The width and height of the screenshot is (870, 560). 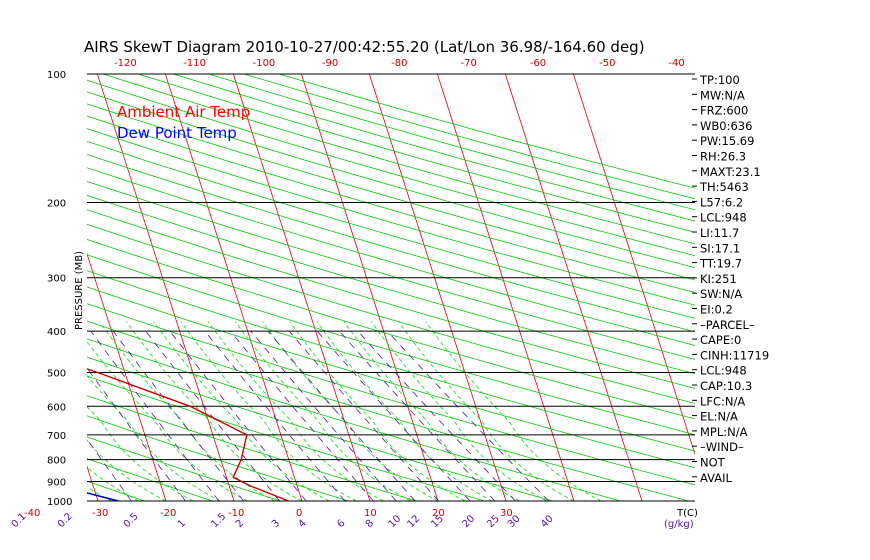 I want to click on mixing-ratio-label: 8, so click(x=370, y=524).